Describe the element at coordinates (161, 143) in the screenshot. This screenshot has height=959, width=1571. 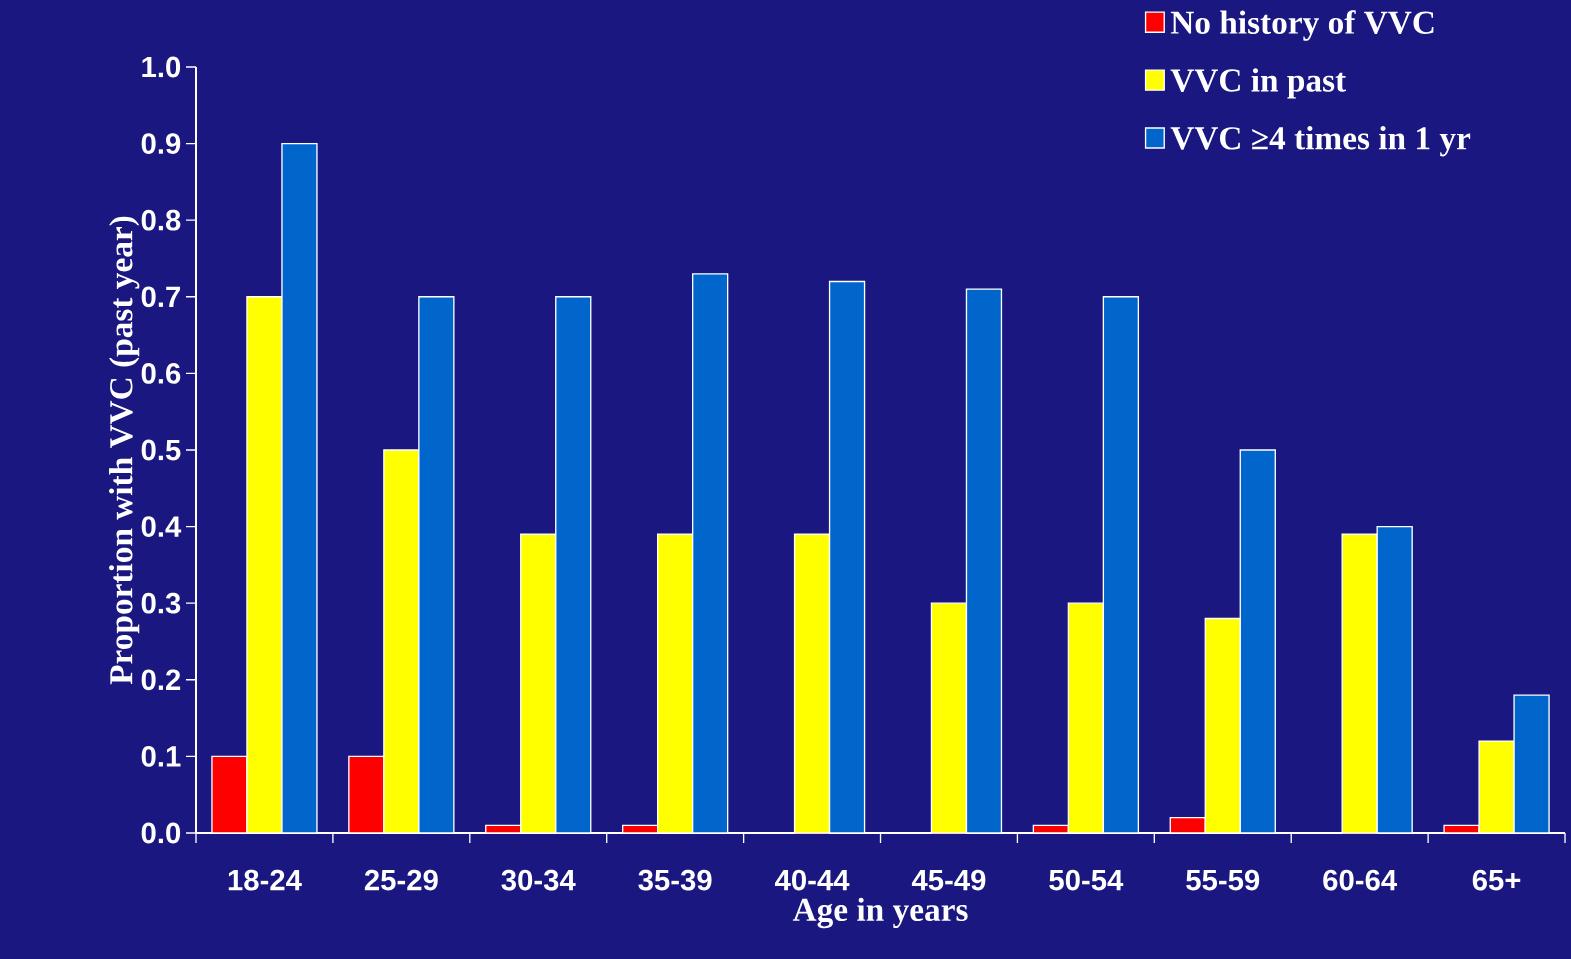
I see `y-tick-label: 0.9` at that location.